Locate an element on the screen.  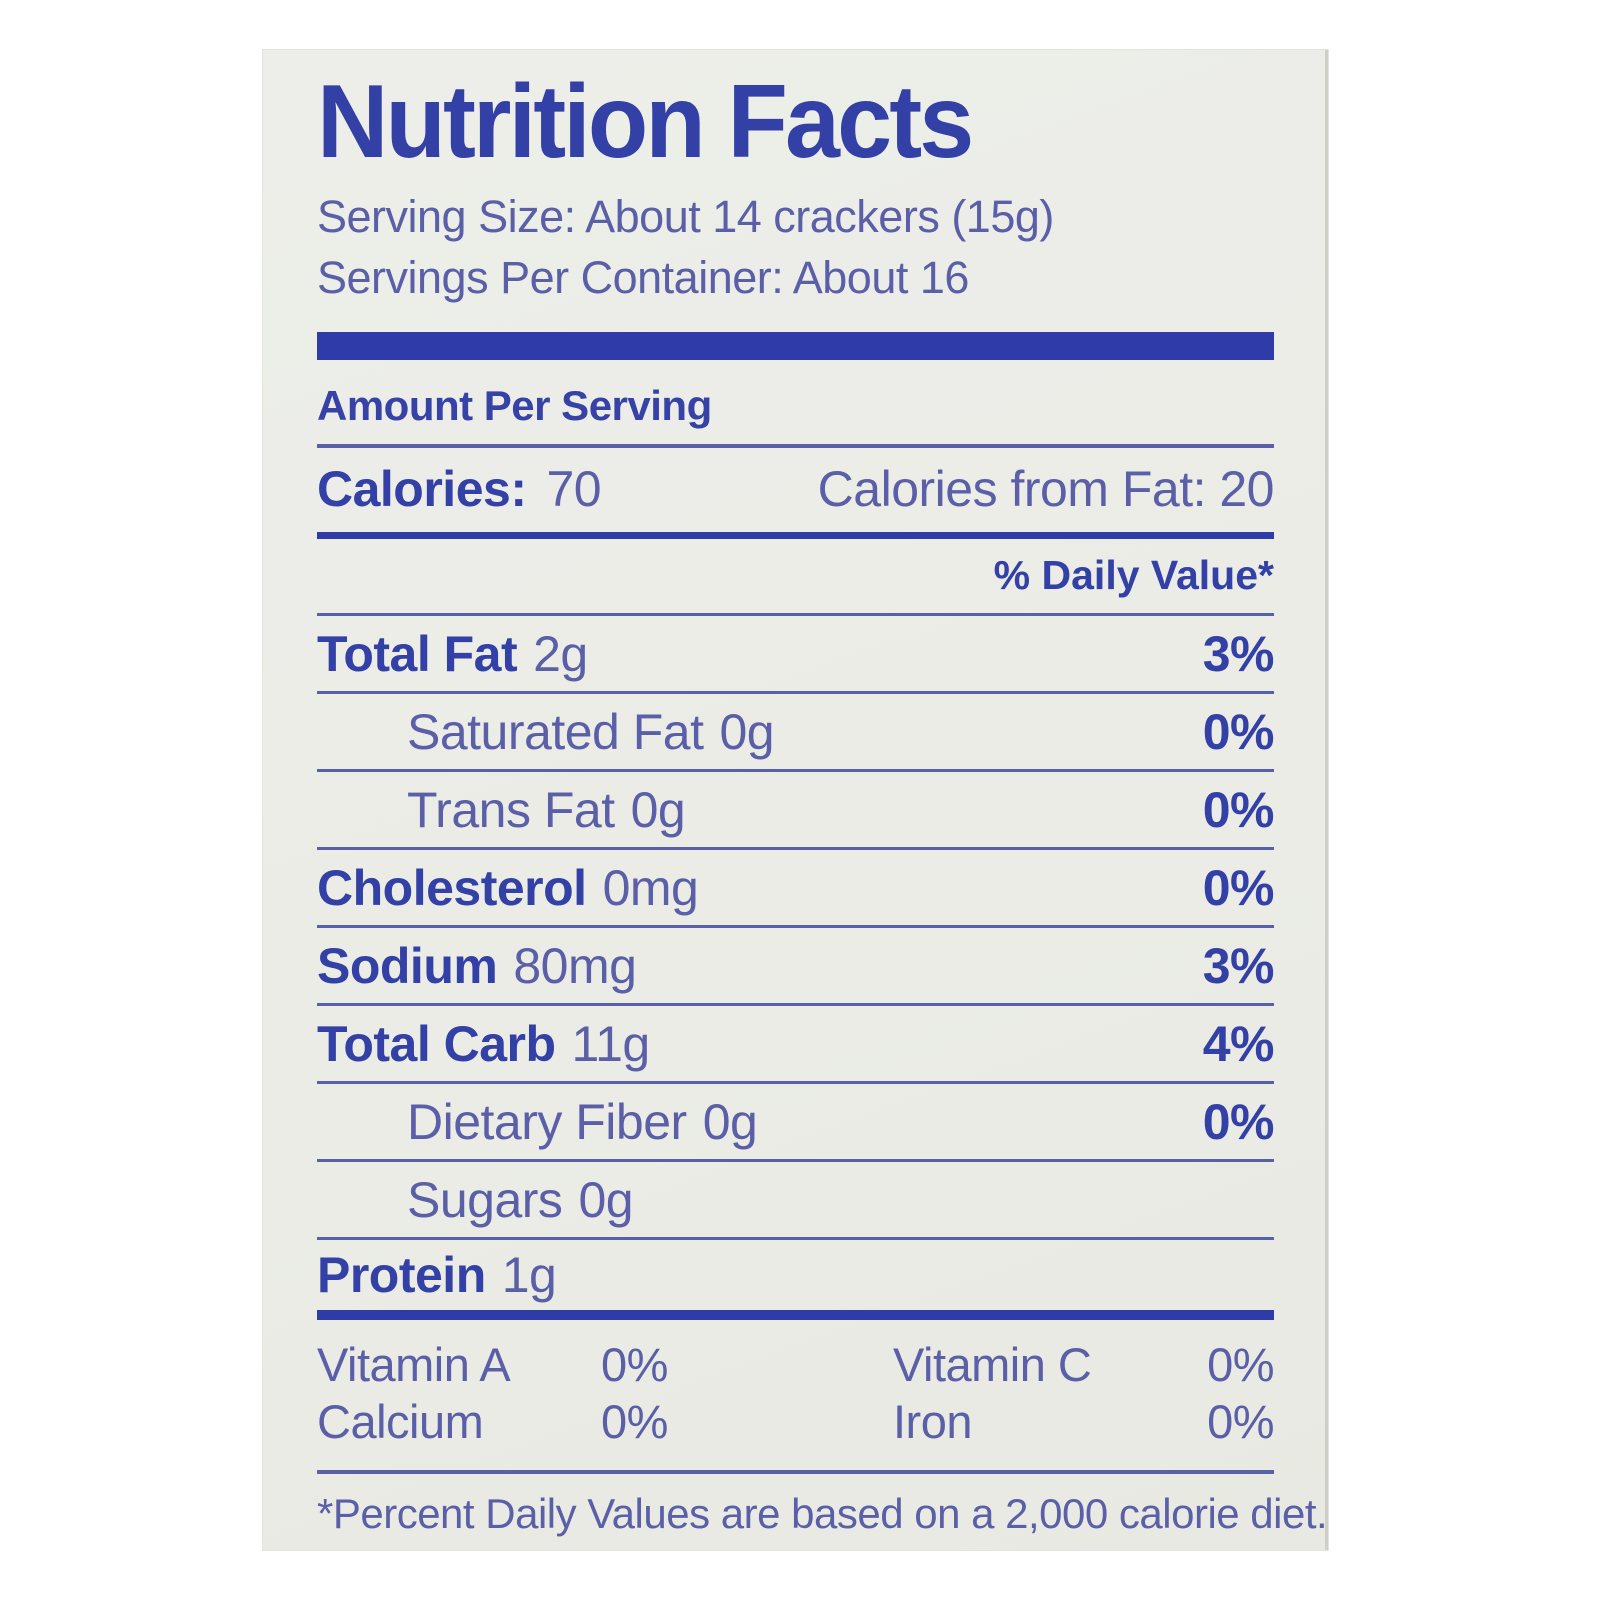
nutrient-name-amount: Protein 1g is located at coordinates (437, 1275).